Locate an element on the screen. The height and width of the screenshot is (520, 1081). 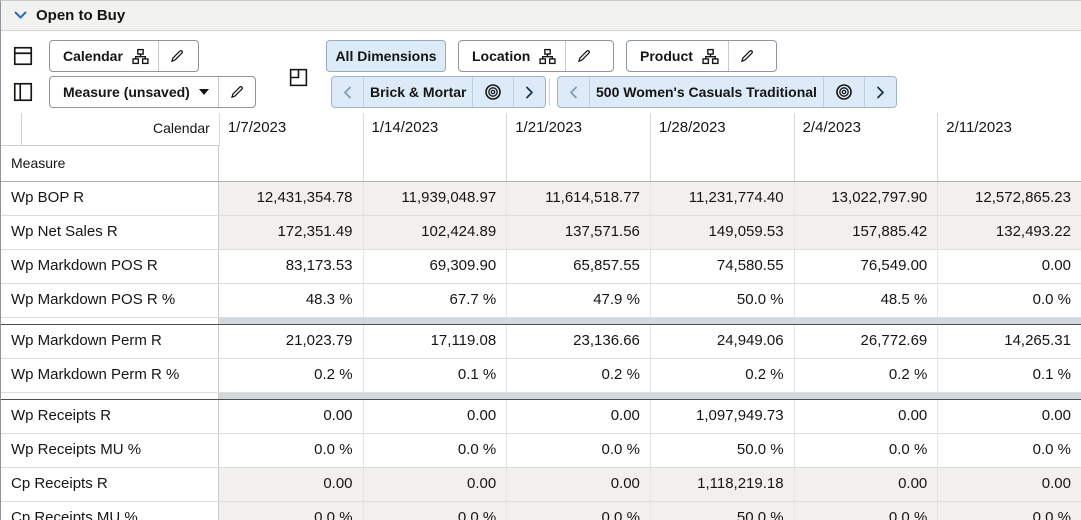
grid-cell: 21,023.79 is located at coordinates (319, 340).